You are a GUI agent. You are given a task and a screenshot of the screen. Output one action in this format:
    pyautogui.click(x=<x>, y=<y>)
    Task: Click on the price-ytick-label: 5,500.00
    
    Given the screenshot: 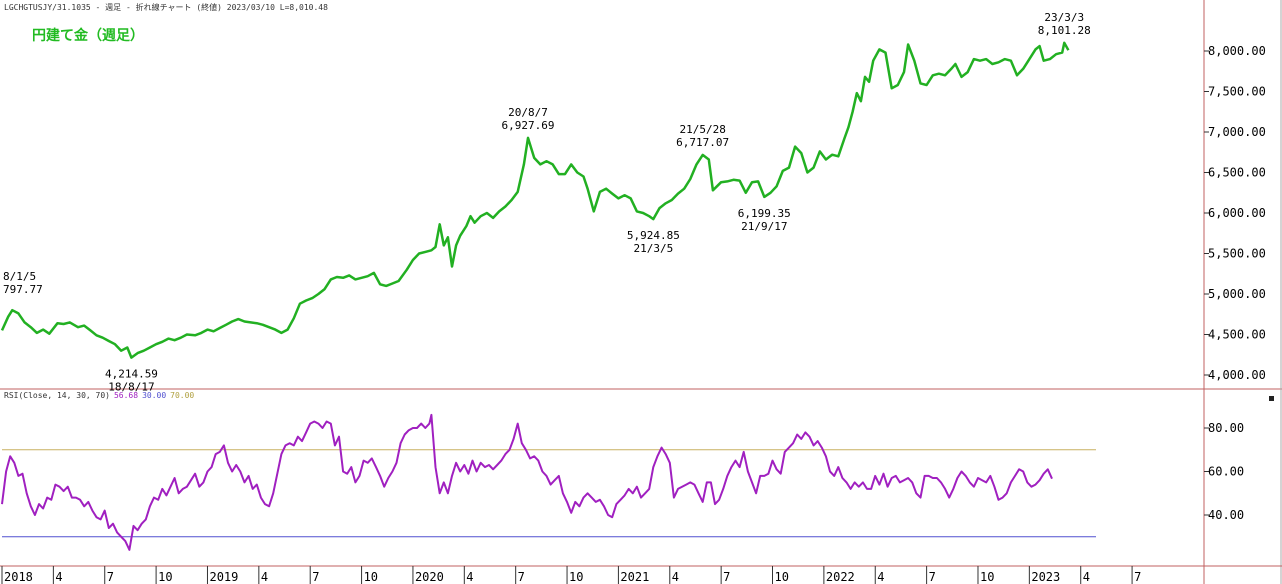 What is the action you would take?
    pyautogui.click(x=1237, y=254)
    